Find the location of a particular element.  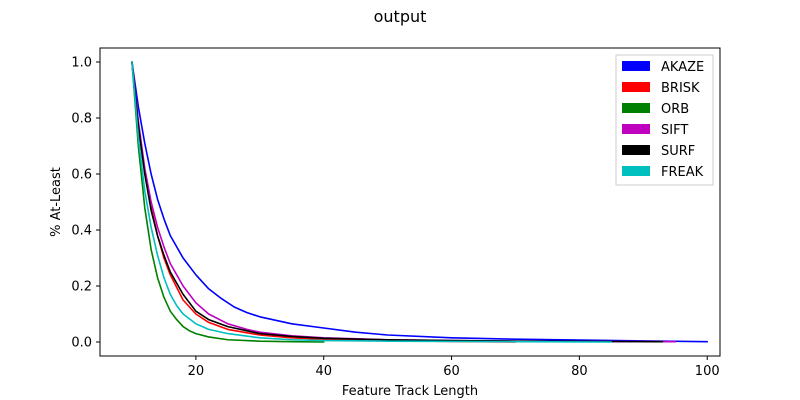

legend-label-freak: FREAK is located at coordinates (682, 172).